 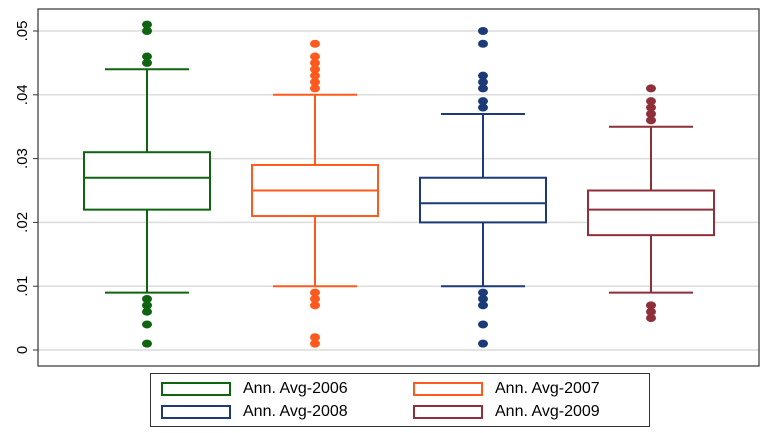 I want to click on legend-swatch-2009, so click(x=448, y=412).